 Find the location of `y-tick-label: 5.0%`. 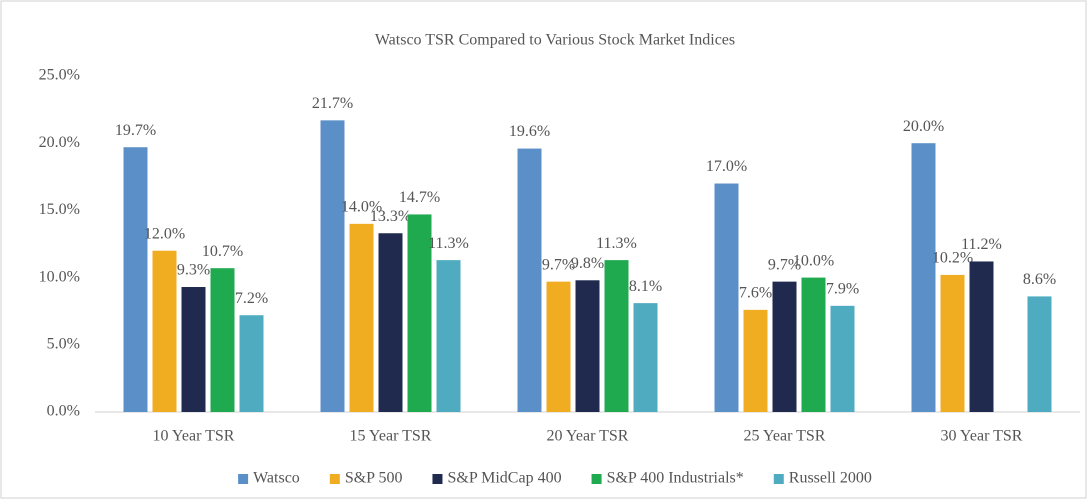

y-tick-label: 5.0% is located at coordinates (63, 343).